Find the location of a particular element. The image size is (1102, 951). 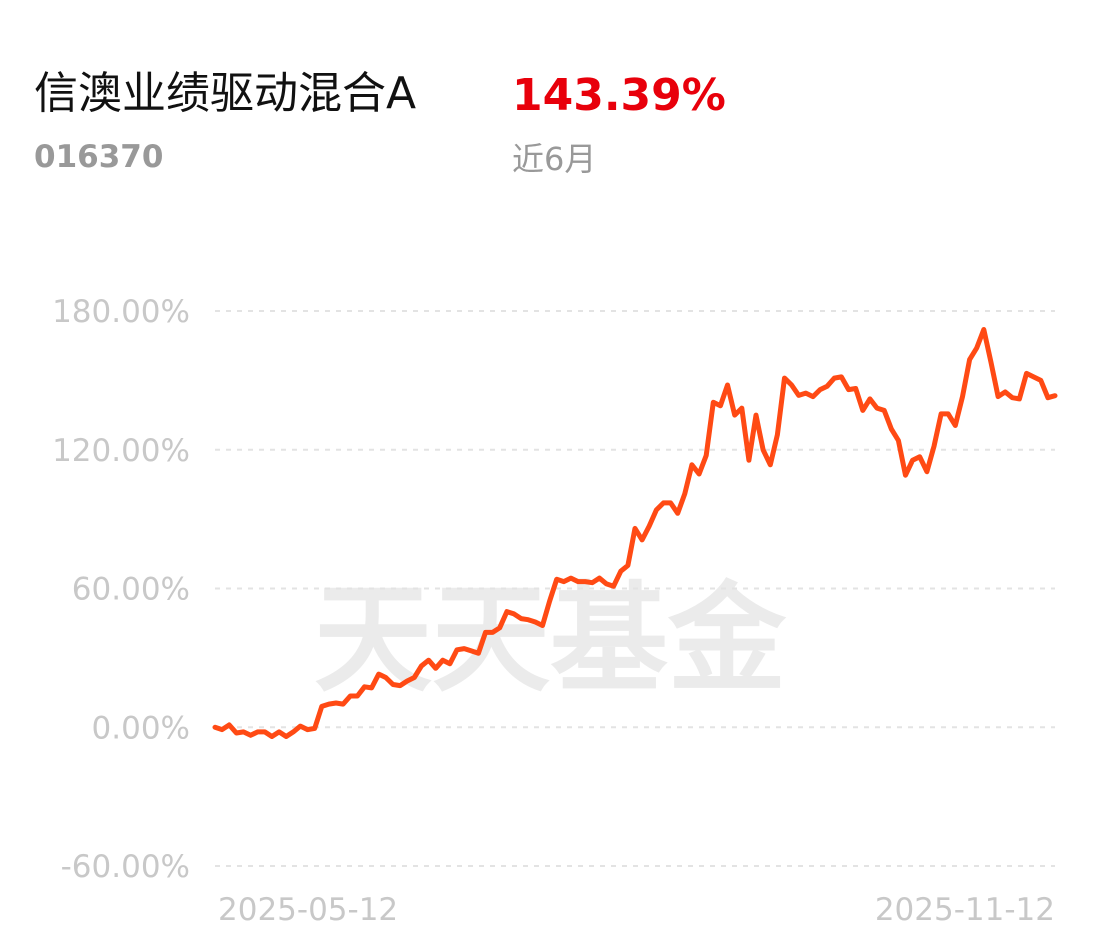

y-tick-label: 180.00% is located at coordinates (121, 312).